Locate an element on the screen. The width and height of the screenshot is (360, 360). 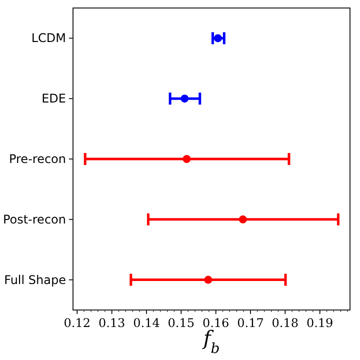
y-tick-label: Pre-recon is located at coordinates (37, 159).